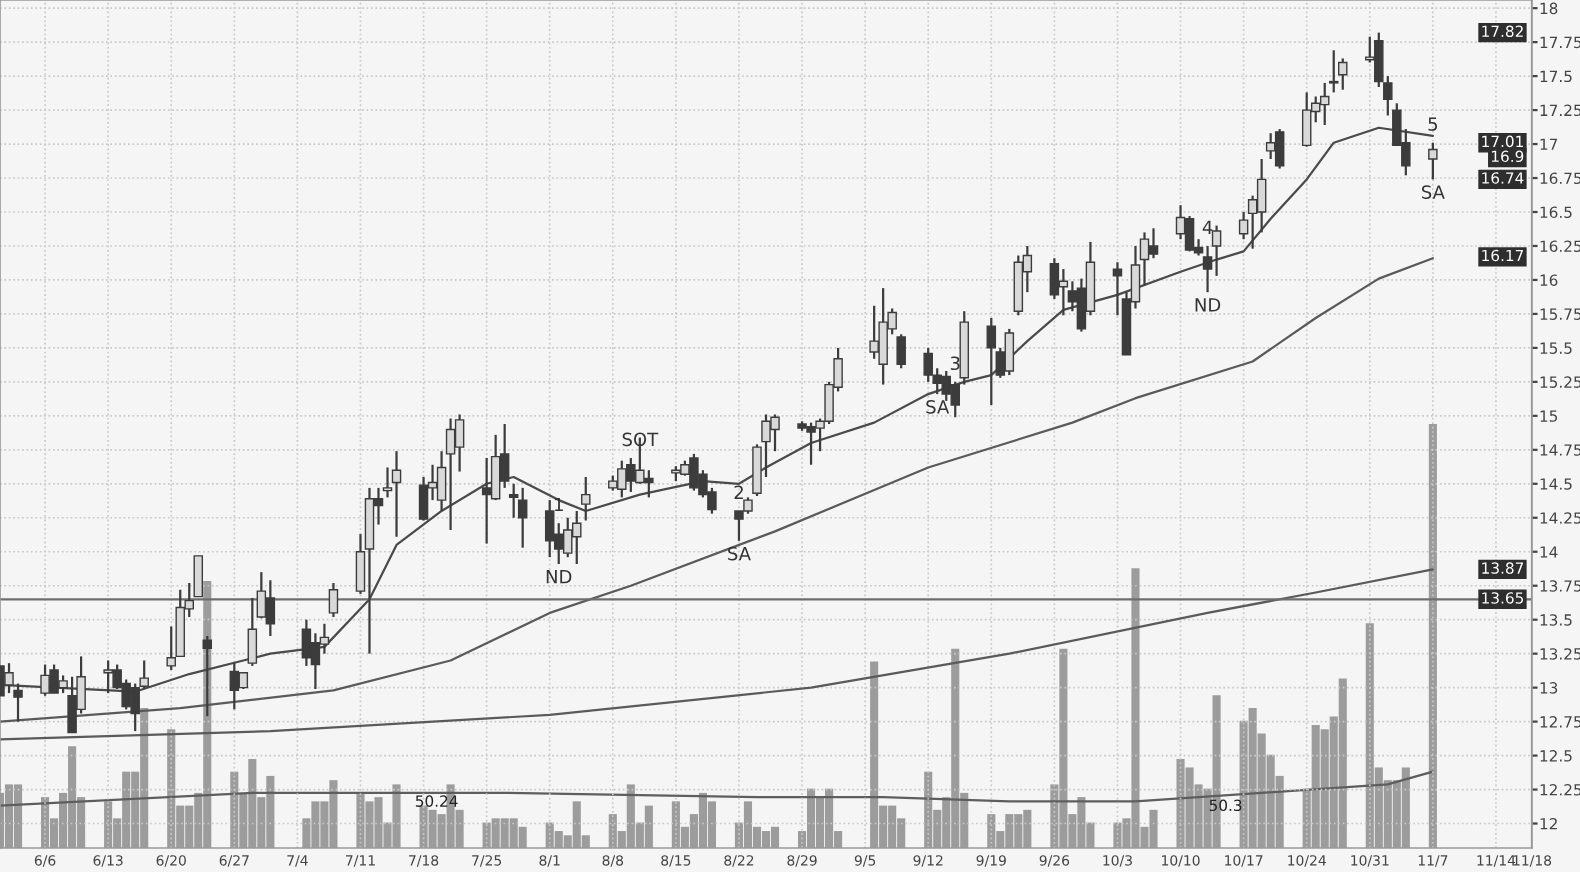  What do you see at coordinates (558, 504) in the screenshot?
I see `annotation: 1` at bounding box center [558, 504].